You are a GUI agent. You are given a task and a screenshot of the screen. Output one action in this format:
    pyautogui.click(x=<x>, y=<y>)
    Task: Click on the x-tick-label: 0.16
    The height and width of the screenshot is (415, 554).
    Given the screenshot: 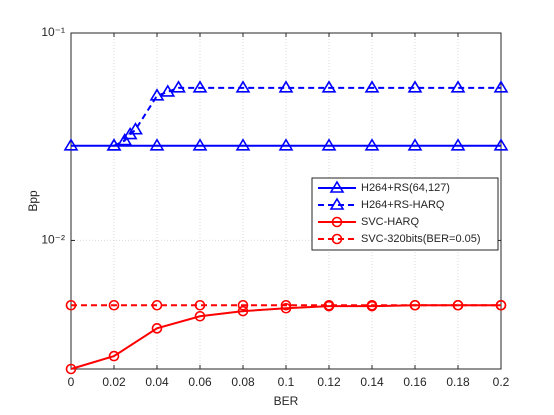 What is the action you would take?
    pyautogui.click(x=415, y=382)
    